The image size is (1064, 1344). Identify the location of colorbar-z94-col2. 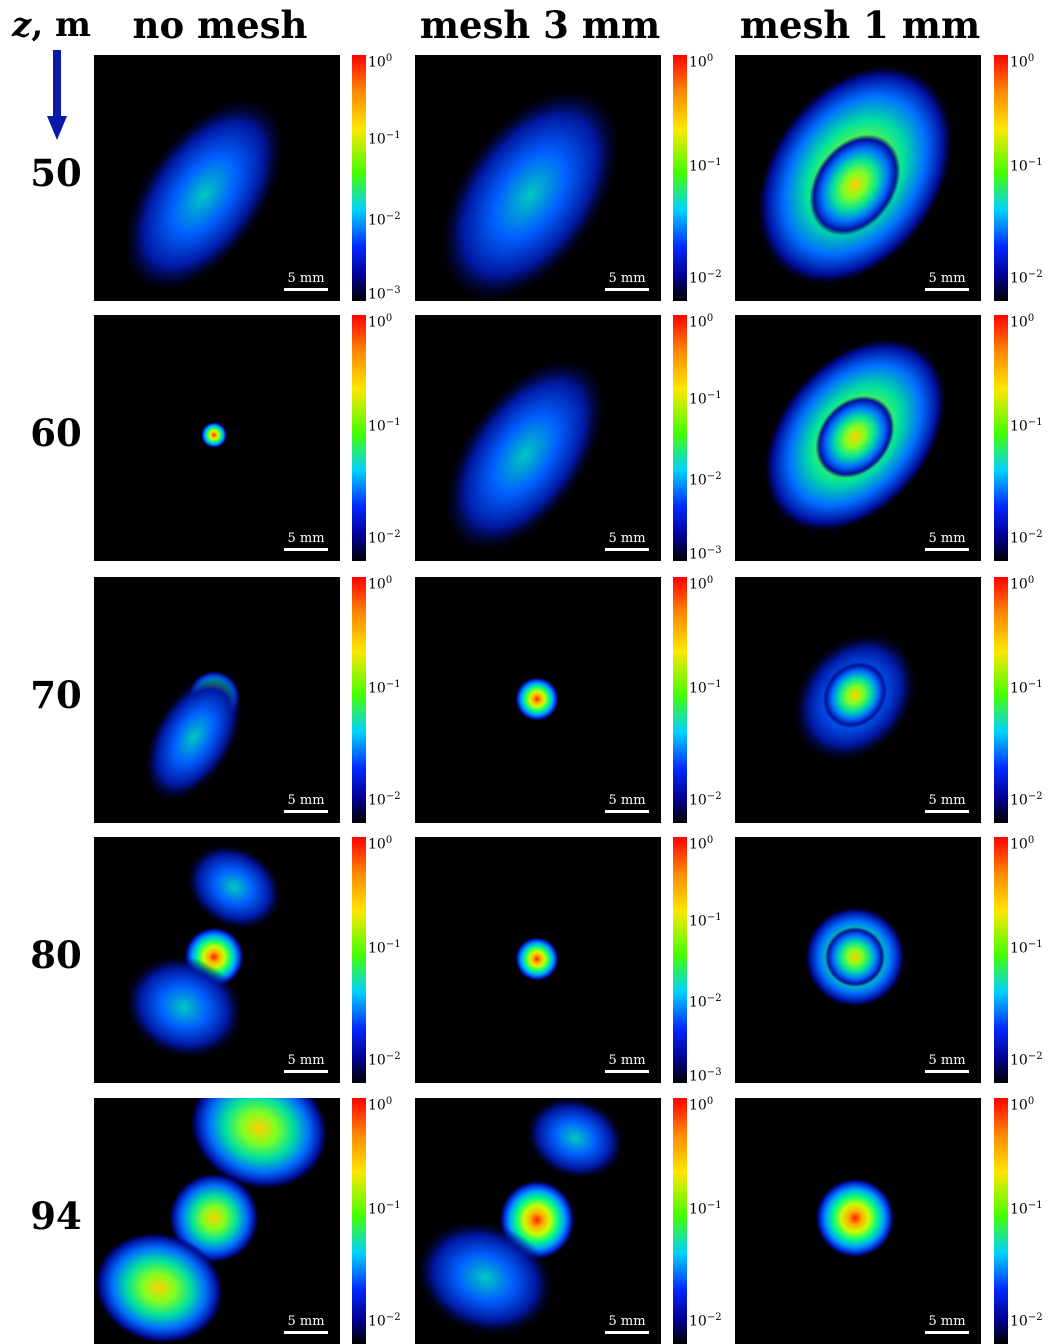
(680, 1221).